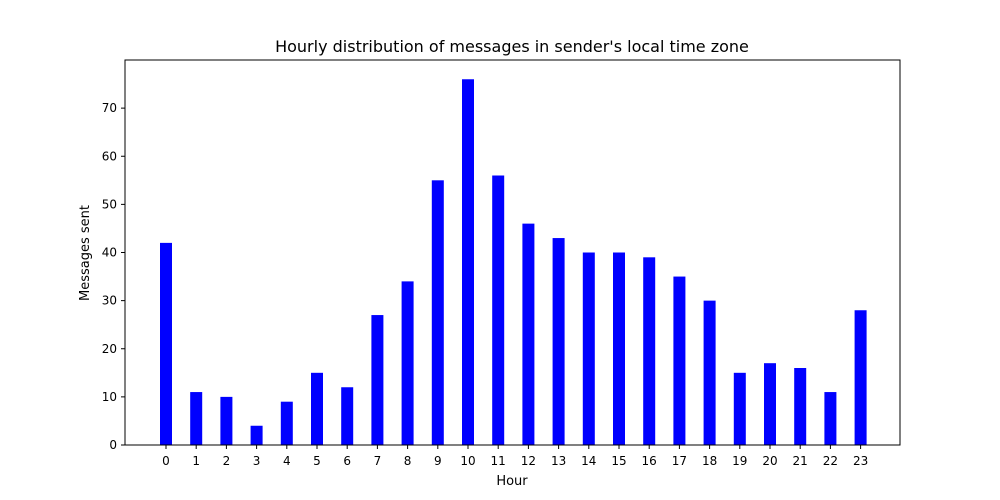 The image size is (1000, 500). Describe the element at coordinates (378, 461) in the screenshot. I see `x-tick-label: 7` at that location.